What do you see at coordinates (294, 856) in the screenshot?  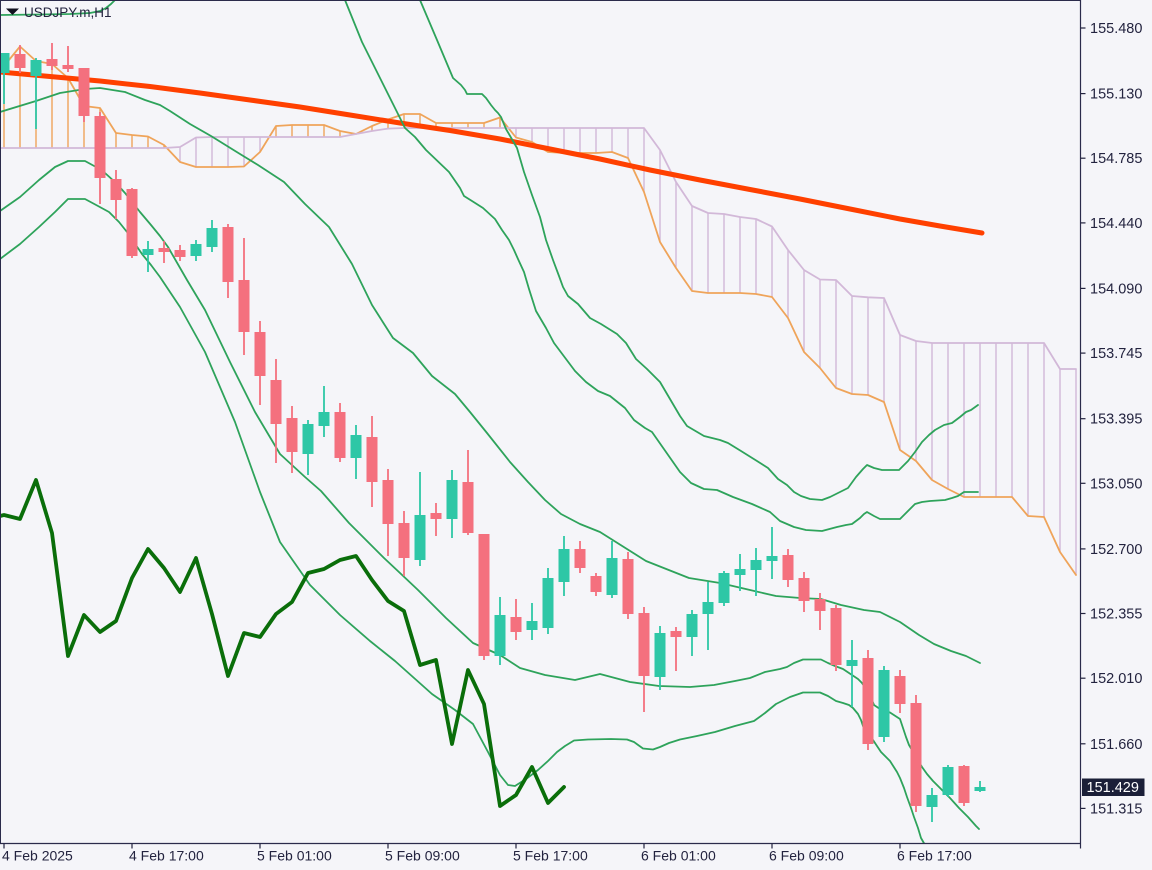 I see `svg-text: 5 Feb 01:00` at bounding box center [294, 856].